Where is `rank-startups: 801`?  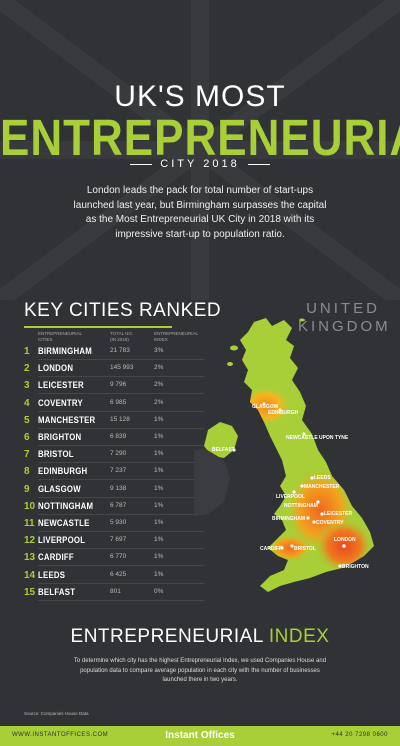
rank-startups: 801 is located at coordinates (115, 591).